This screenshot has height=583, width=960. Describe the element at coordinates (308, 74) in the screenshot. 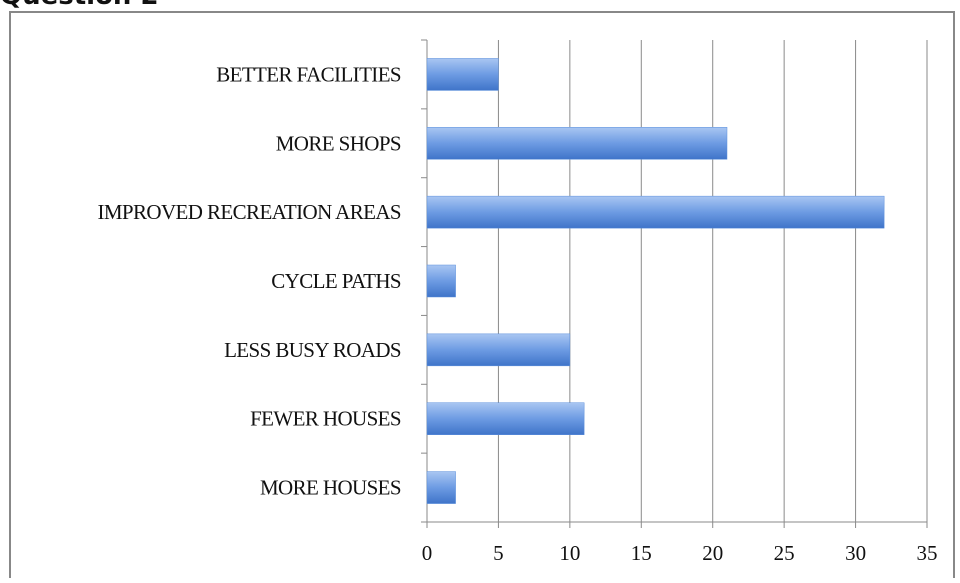

I see `y-tick-label: BETTER FACILITIES` at that location.